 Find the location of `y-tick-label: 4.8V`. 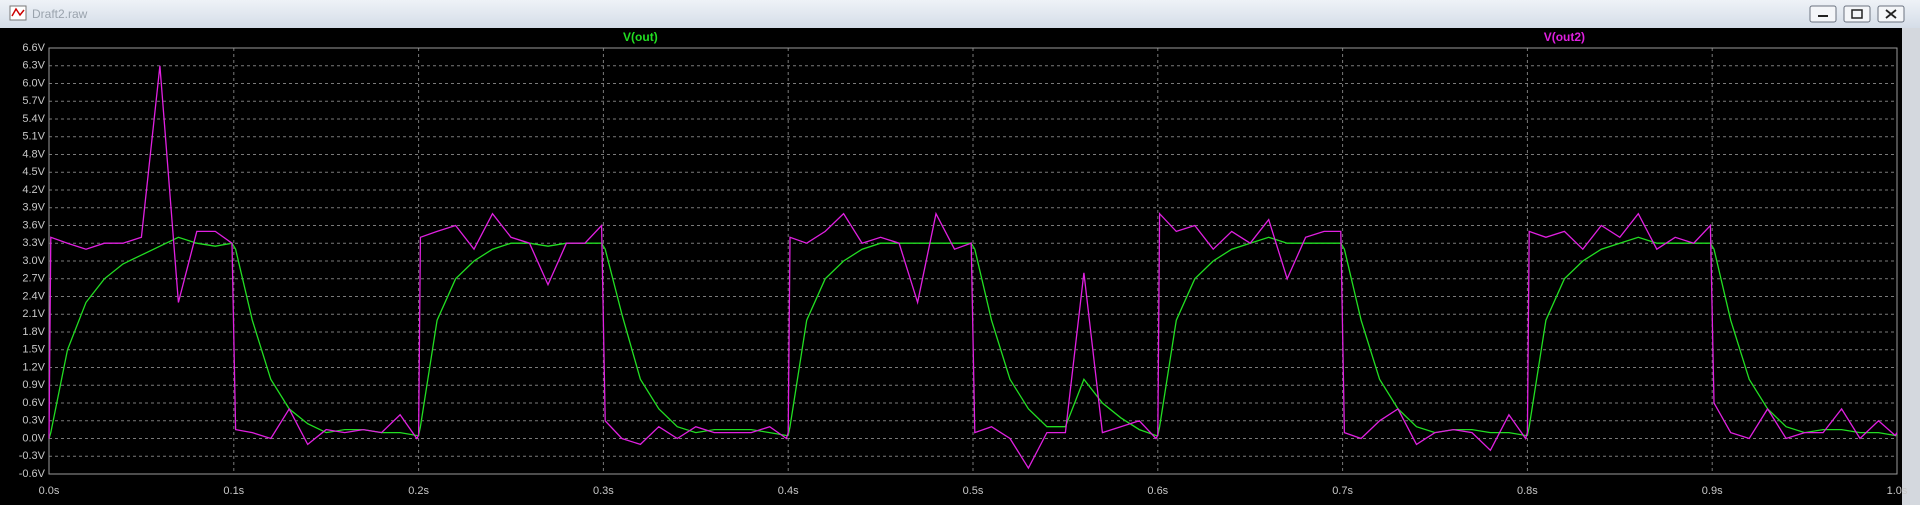

y-tick-label: 4.8V is located at coordinates (33, 154).